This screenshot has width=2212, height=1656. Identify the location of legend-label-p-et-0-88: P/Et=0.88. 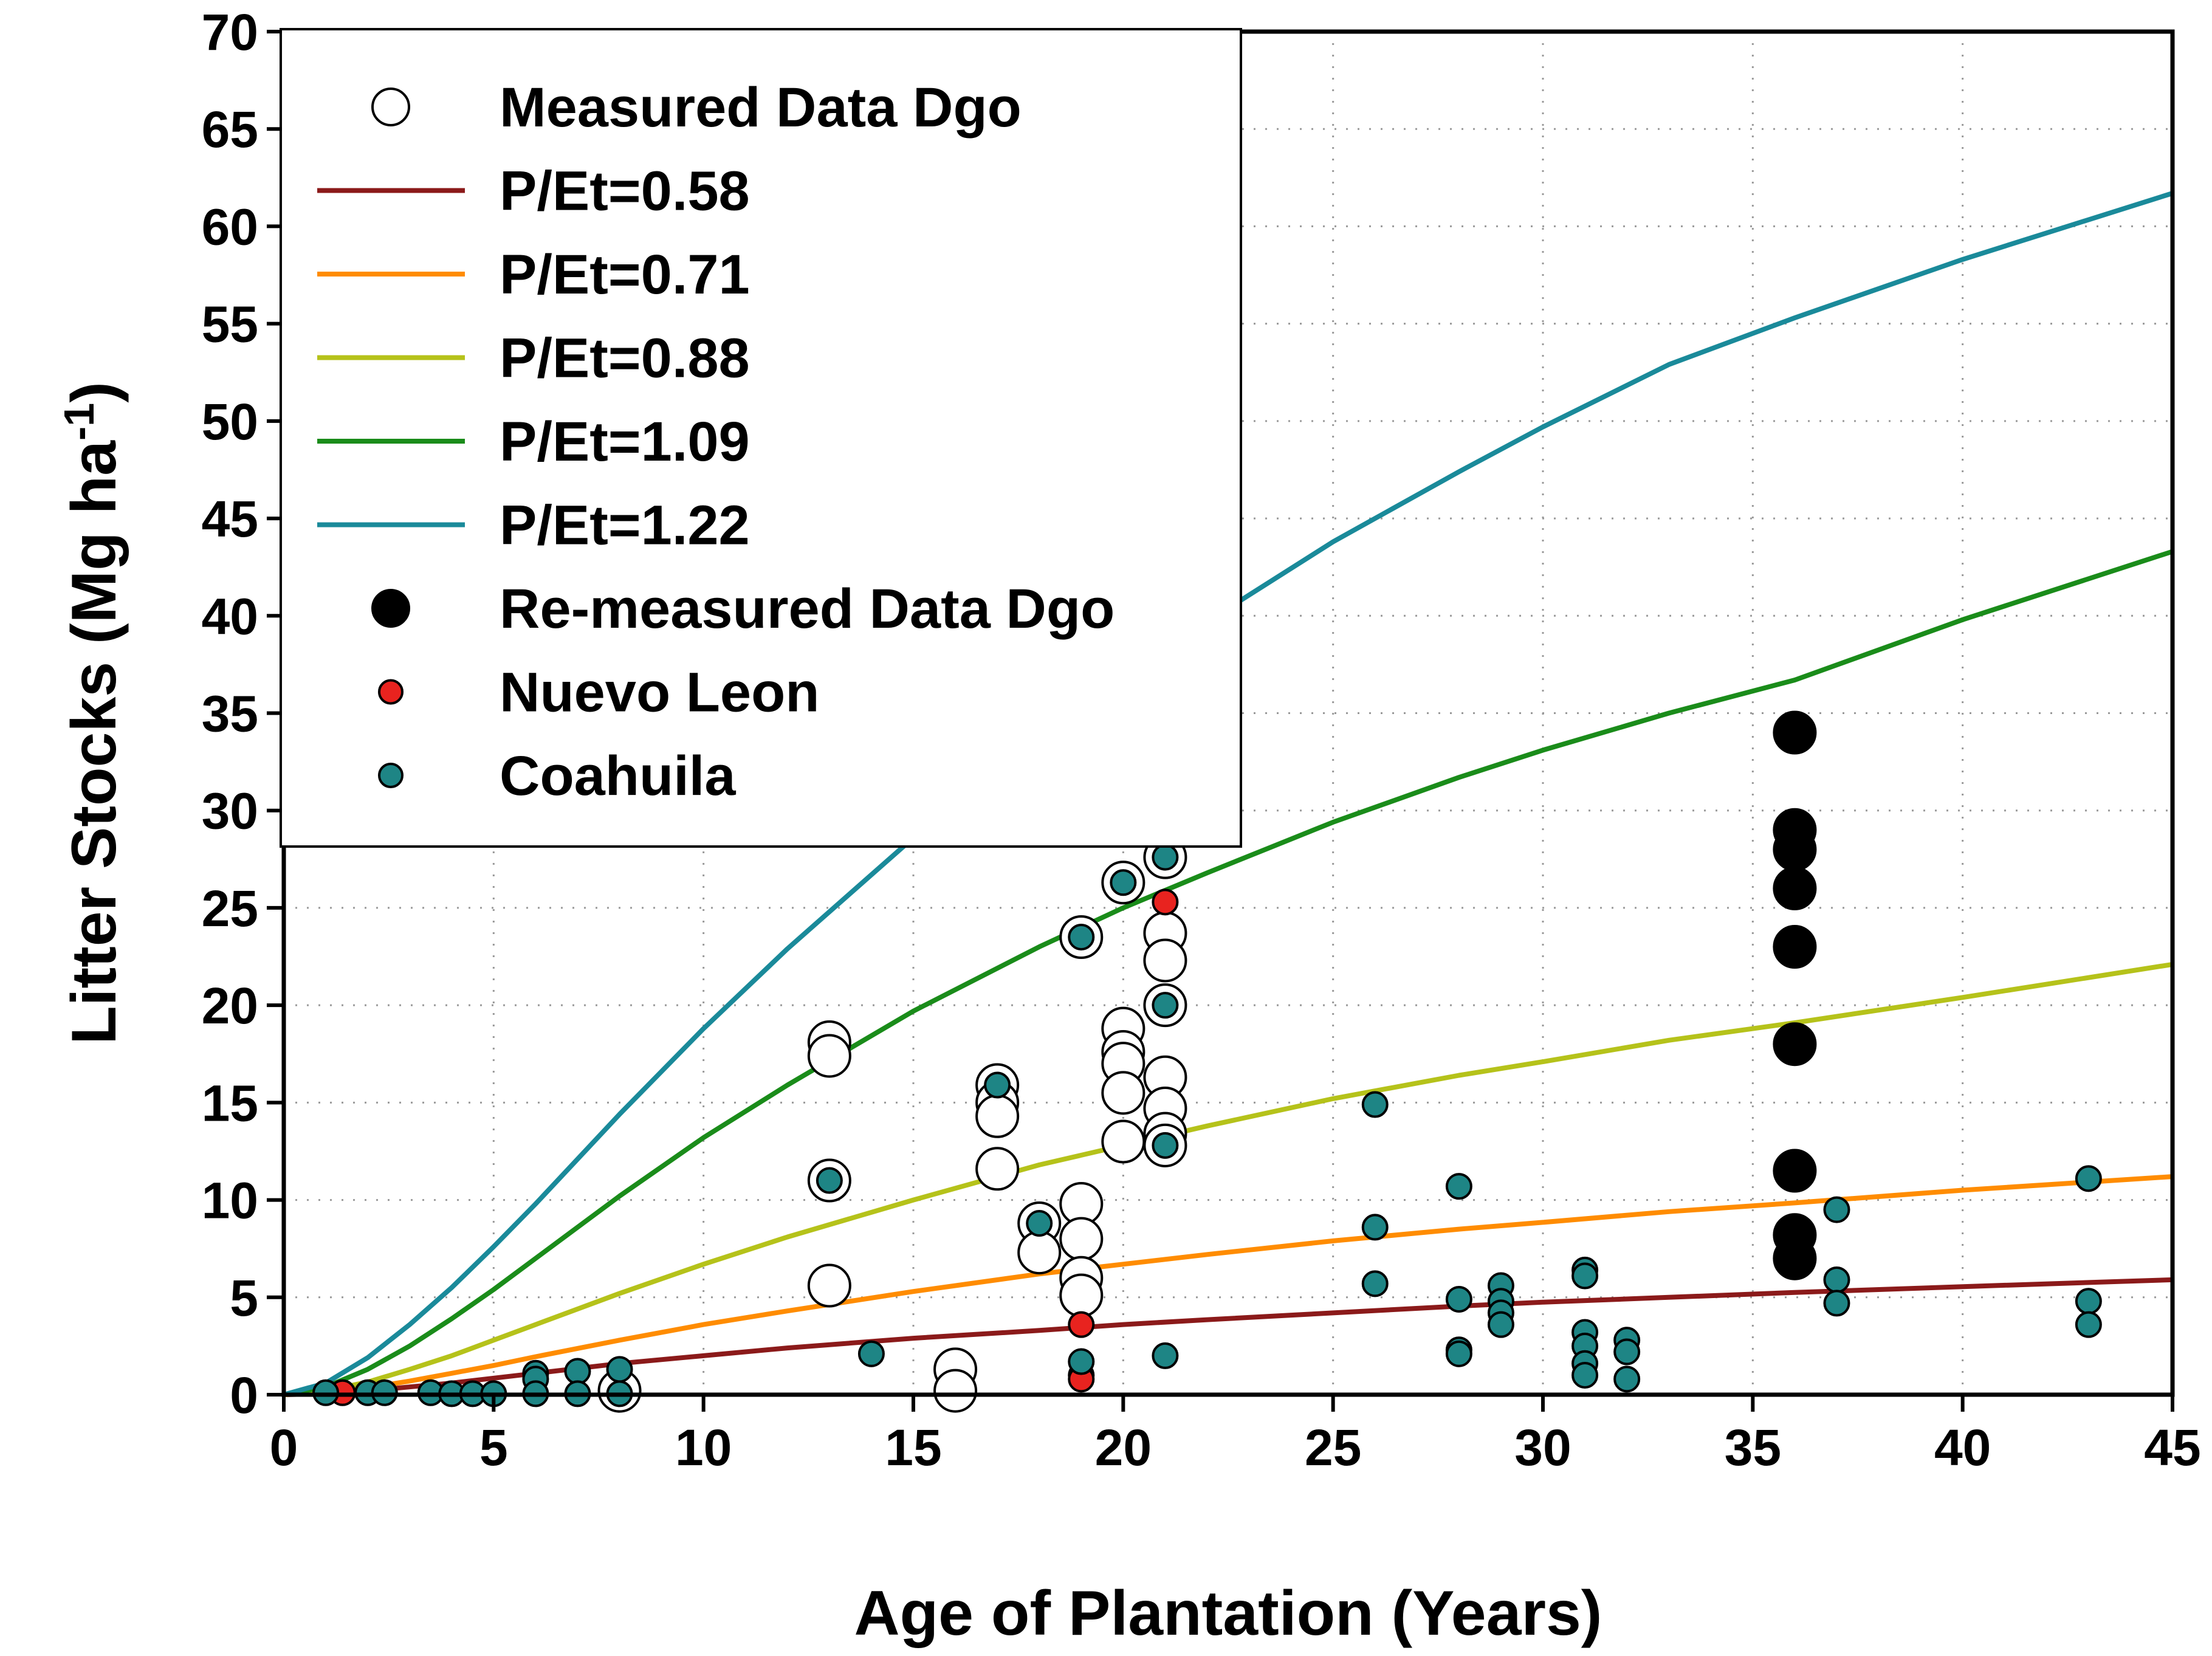
(625, 359).